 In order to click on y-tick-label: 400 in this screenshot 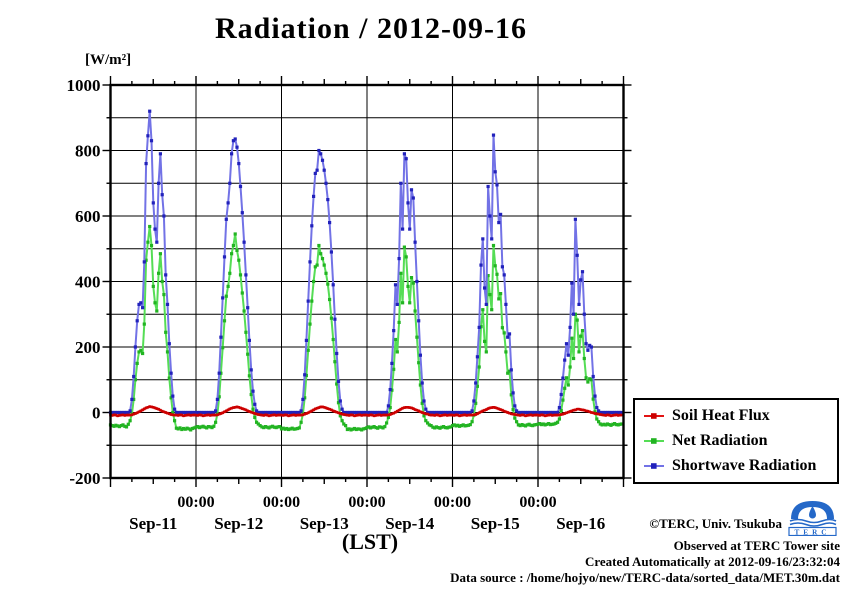, I will do `click(88, 282)`.